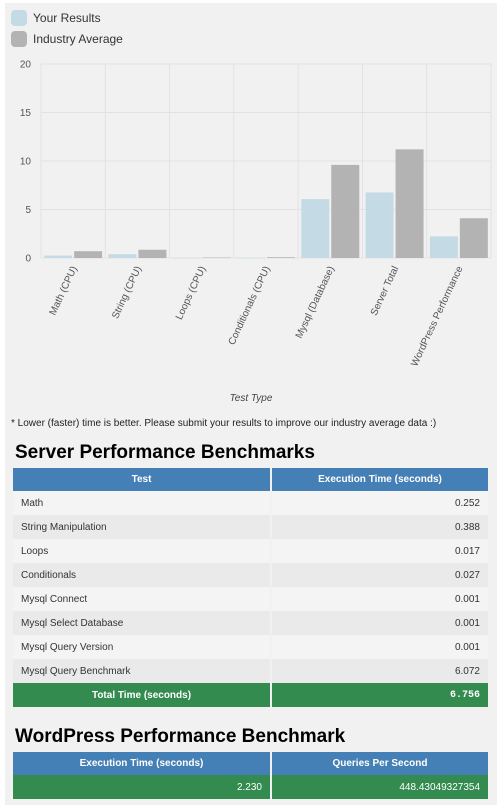 This screenshot has width=502, height=807. I want to click on legend-swatch-industry-average, so click(19, 38).